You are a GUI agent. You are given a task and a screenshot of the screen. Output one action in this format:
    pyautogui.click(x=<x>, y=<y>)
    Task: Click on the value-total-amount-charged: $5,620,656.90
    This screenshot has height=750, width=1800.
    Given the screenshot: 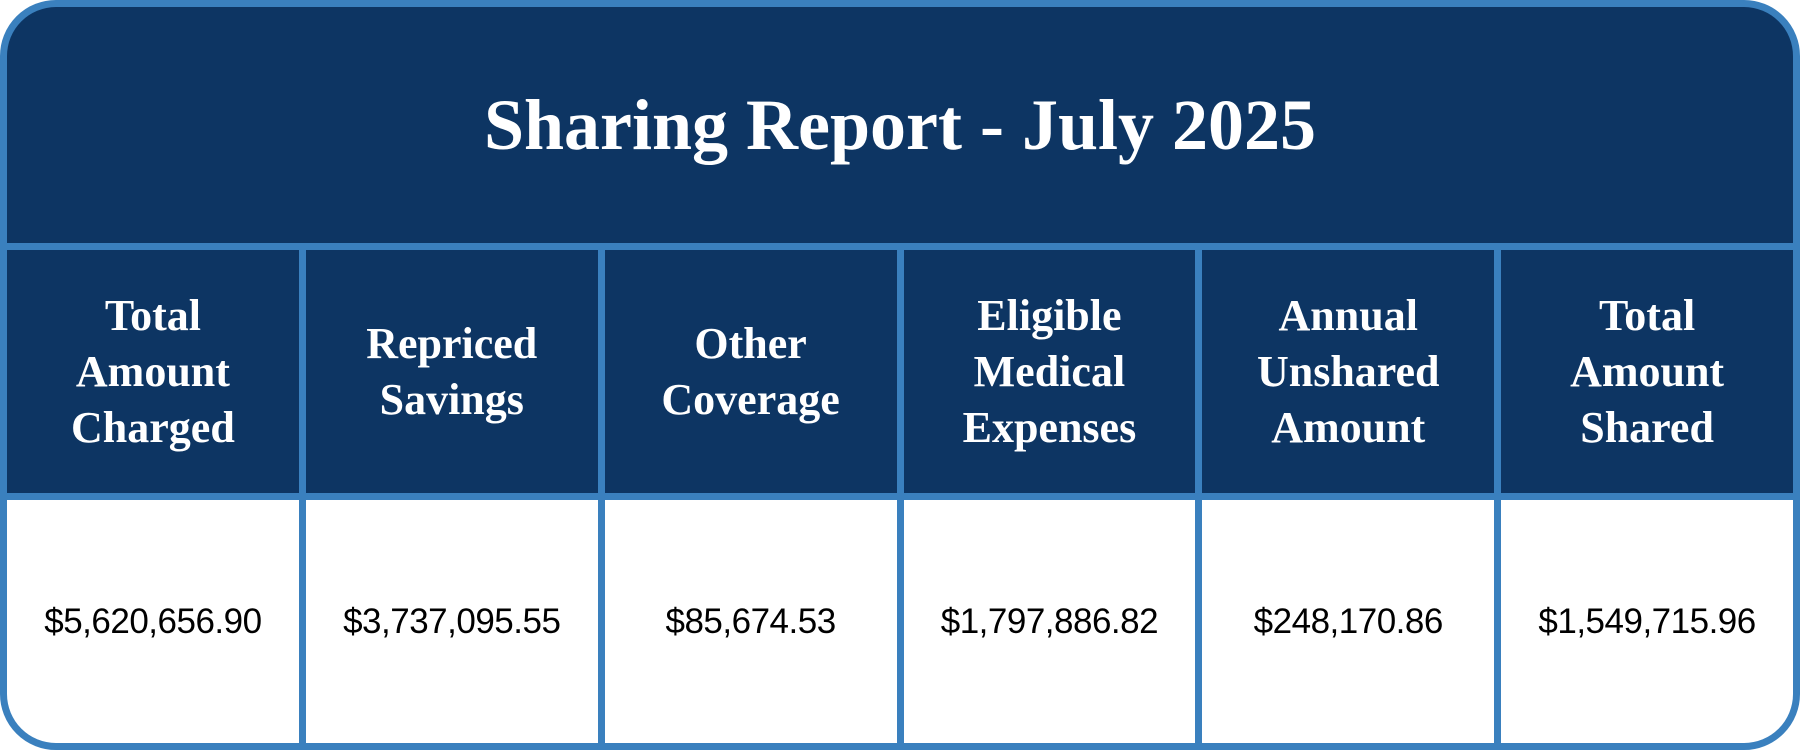 What is the action you would take?
    pyautogui.click(x=153, y=621)
    